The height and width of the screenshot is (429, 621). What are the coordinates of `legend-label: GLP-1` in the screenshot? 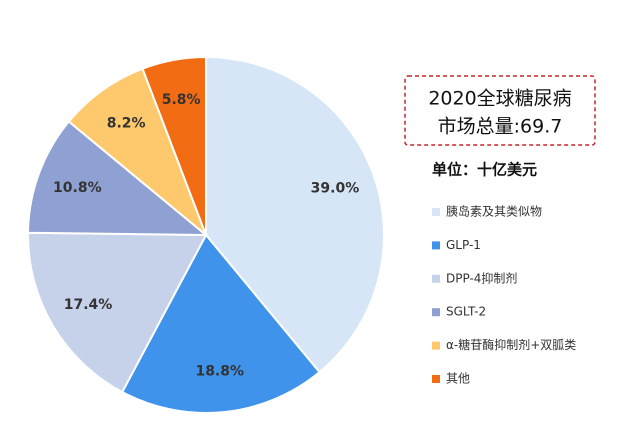 It's located at (463, 245).